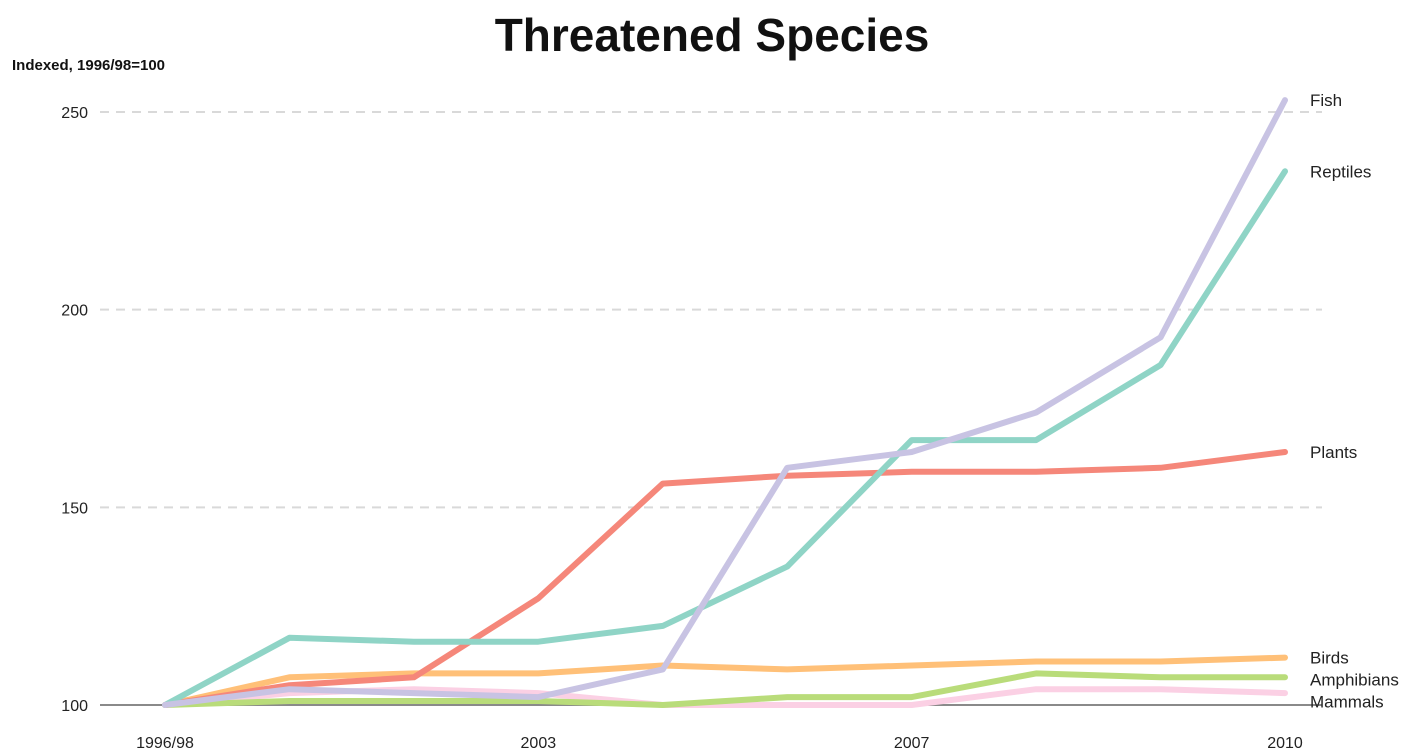 This screenshot has width=1424, height=751. Describe the element at coordinates (89, 65) in the screenshot. I see `y-axis-label: Indexed, 1996/98=100` at that location.